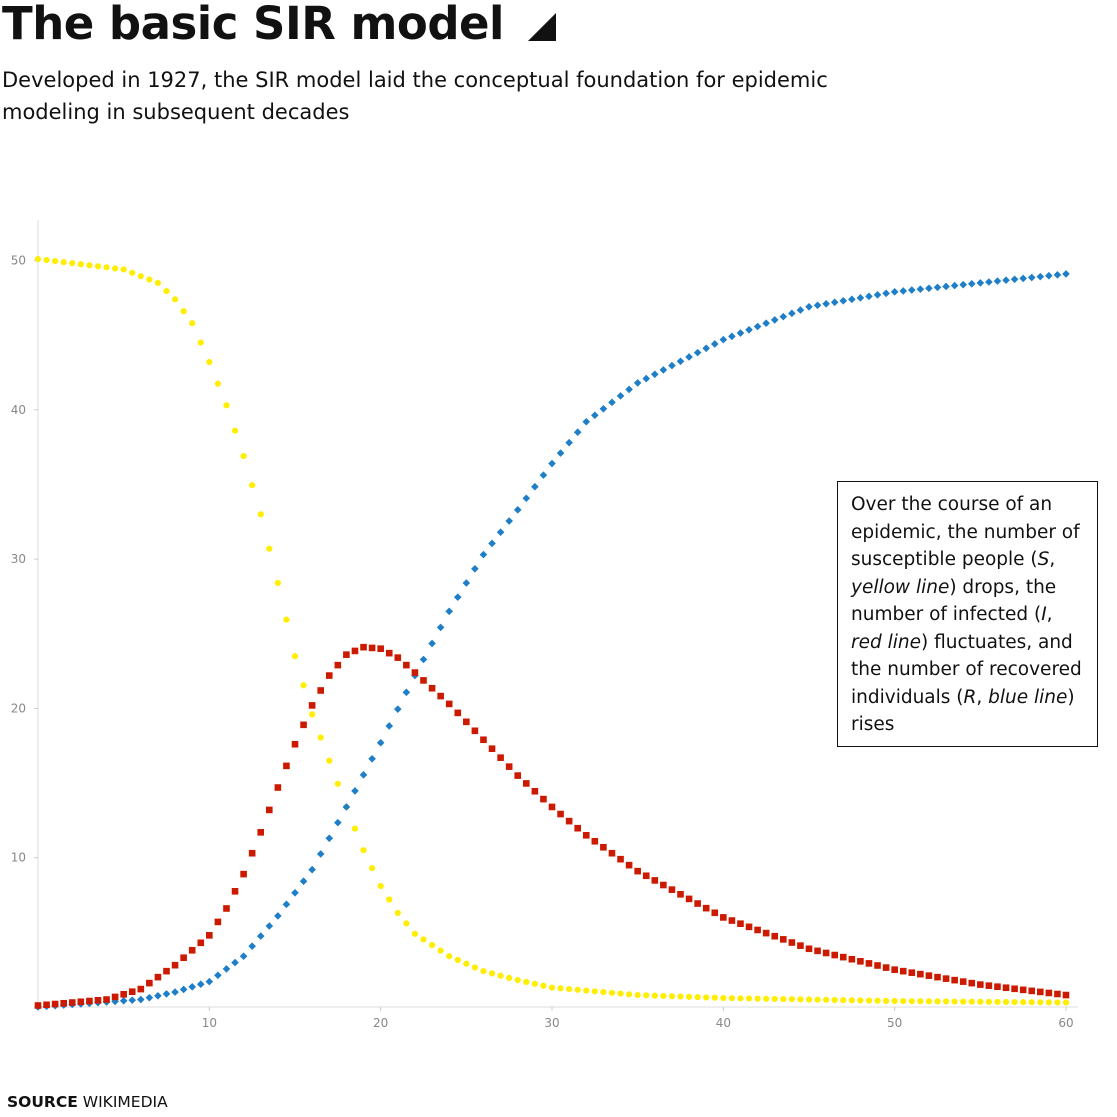  What do you see at coordinates (982, 697) in the screenshot?
I see `annotation-r-sep: ,` at bounding box center [982, 697].